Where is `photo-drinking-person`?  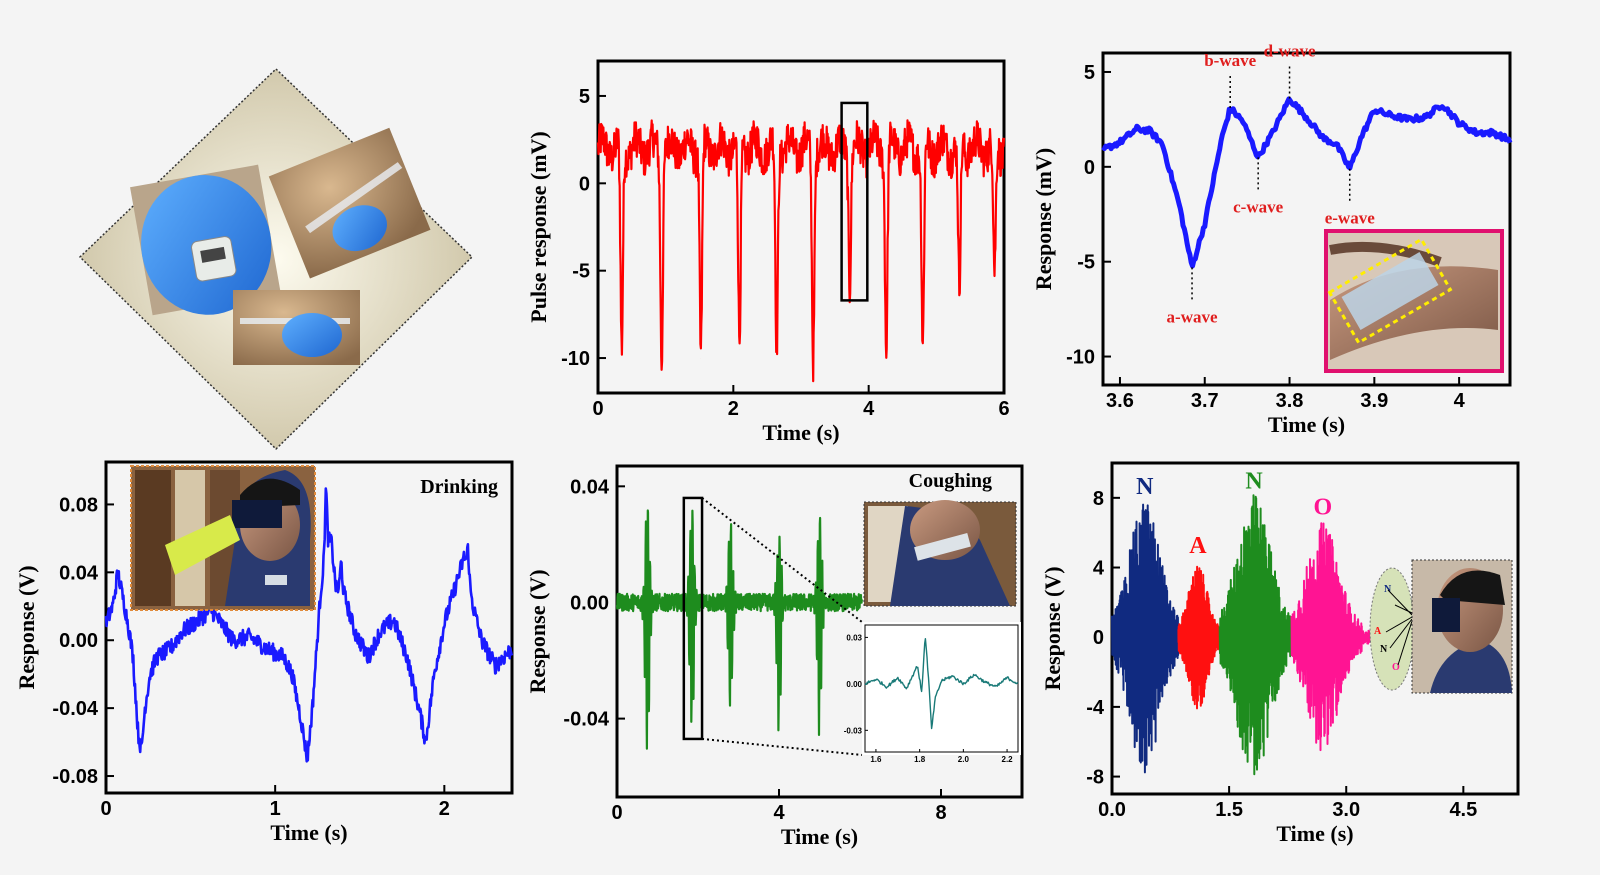 photo-drinking-person is located at coordinates (223, 538).